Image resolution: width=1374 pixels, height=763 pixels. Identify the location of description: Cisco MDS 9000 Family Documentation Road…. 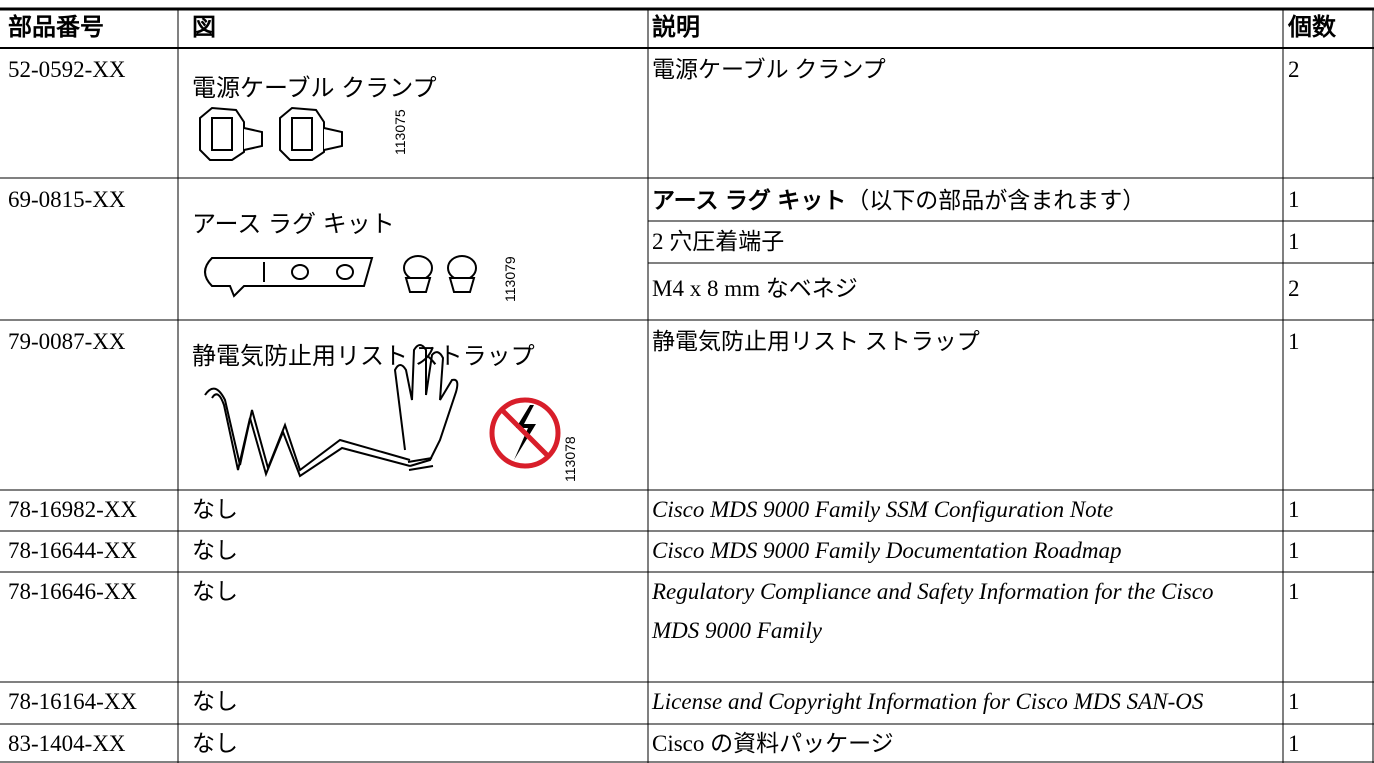
(887, 550).